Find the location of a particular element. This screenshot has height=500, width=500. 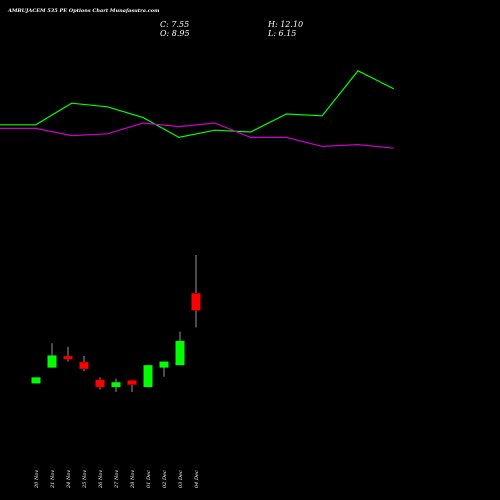

x-tick-label: 20 Nov is located at coordinates (37, 479).